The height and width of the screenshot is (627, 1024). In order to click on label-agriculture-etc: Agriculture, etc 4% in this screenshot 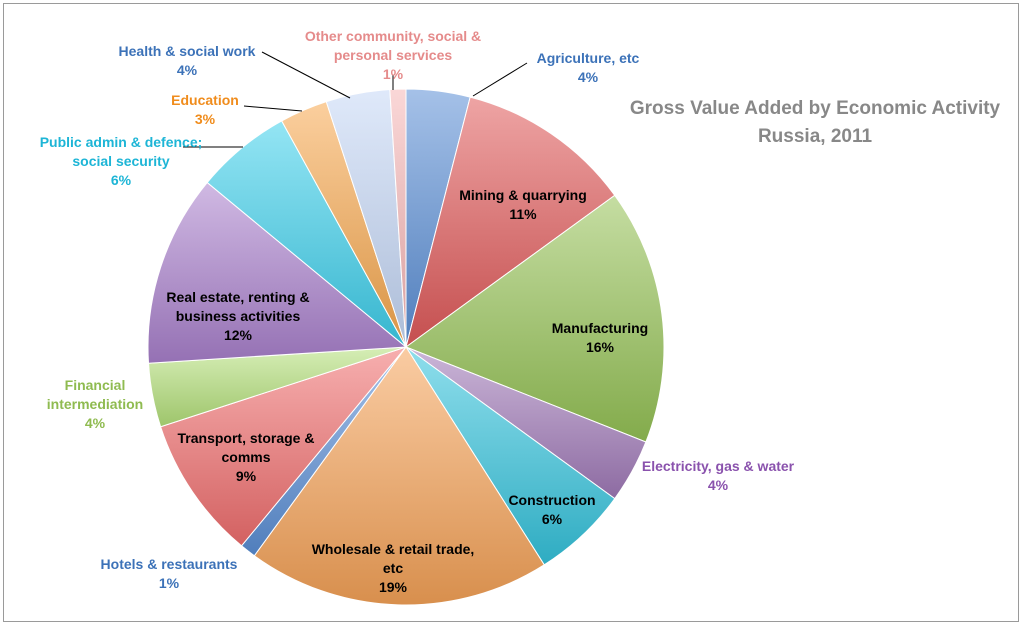, I will do `click(588, 67)`.